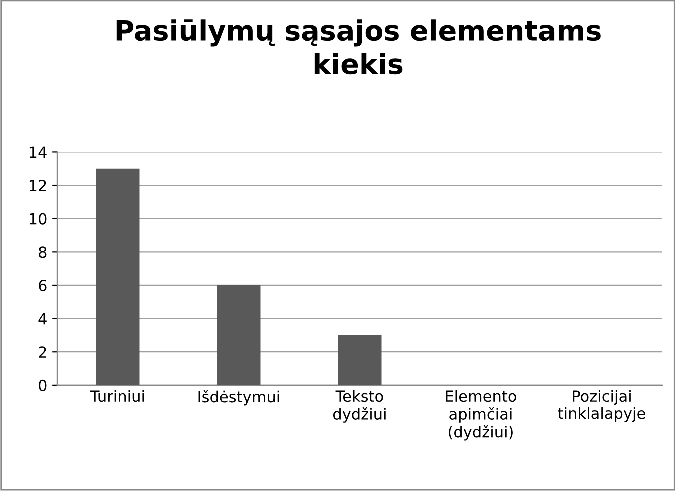  What do you see at coordinates (38, 152) in the screenshot?
I see `y-tick-label: 14` at bounding box center [38, 152].